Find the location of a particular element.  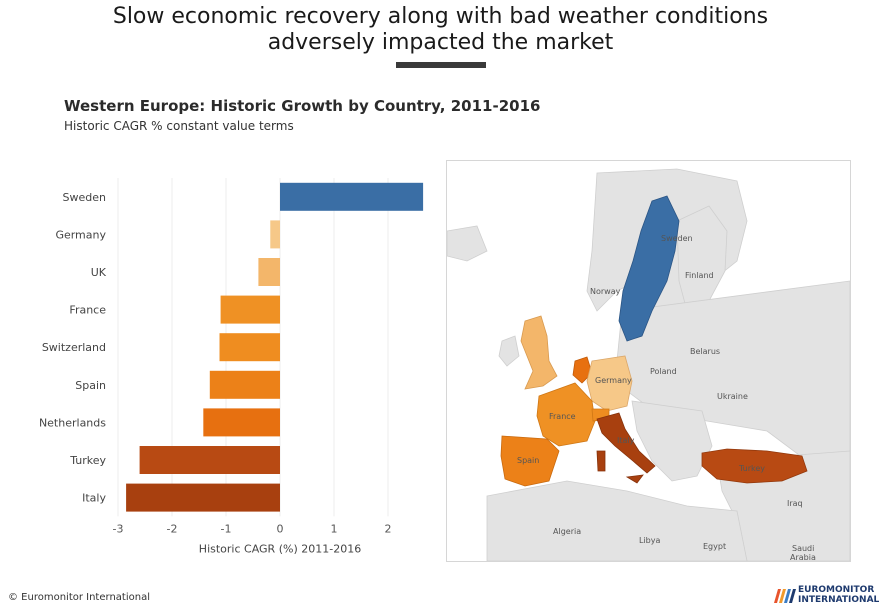

country-france is located at coordinates (566, 414).